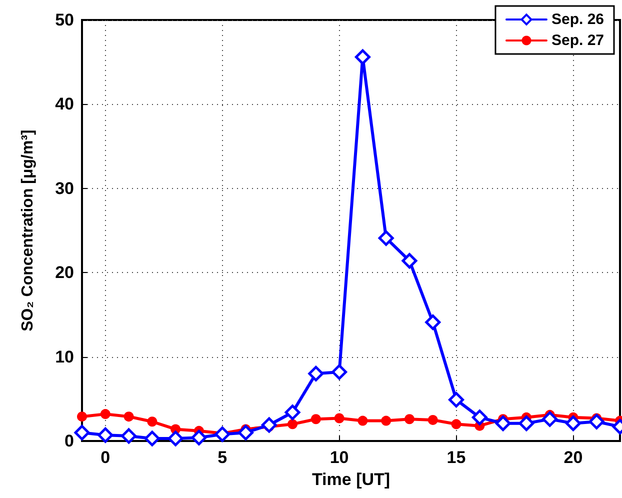 This screenshot has height=498, width=622. Describe the element at coordinates (223, 457) in the screenshot. I see `x-tick-label: 5` at that location.